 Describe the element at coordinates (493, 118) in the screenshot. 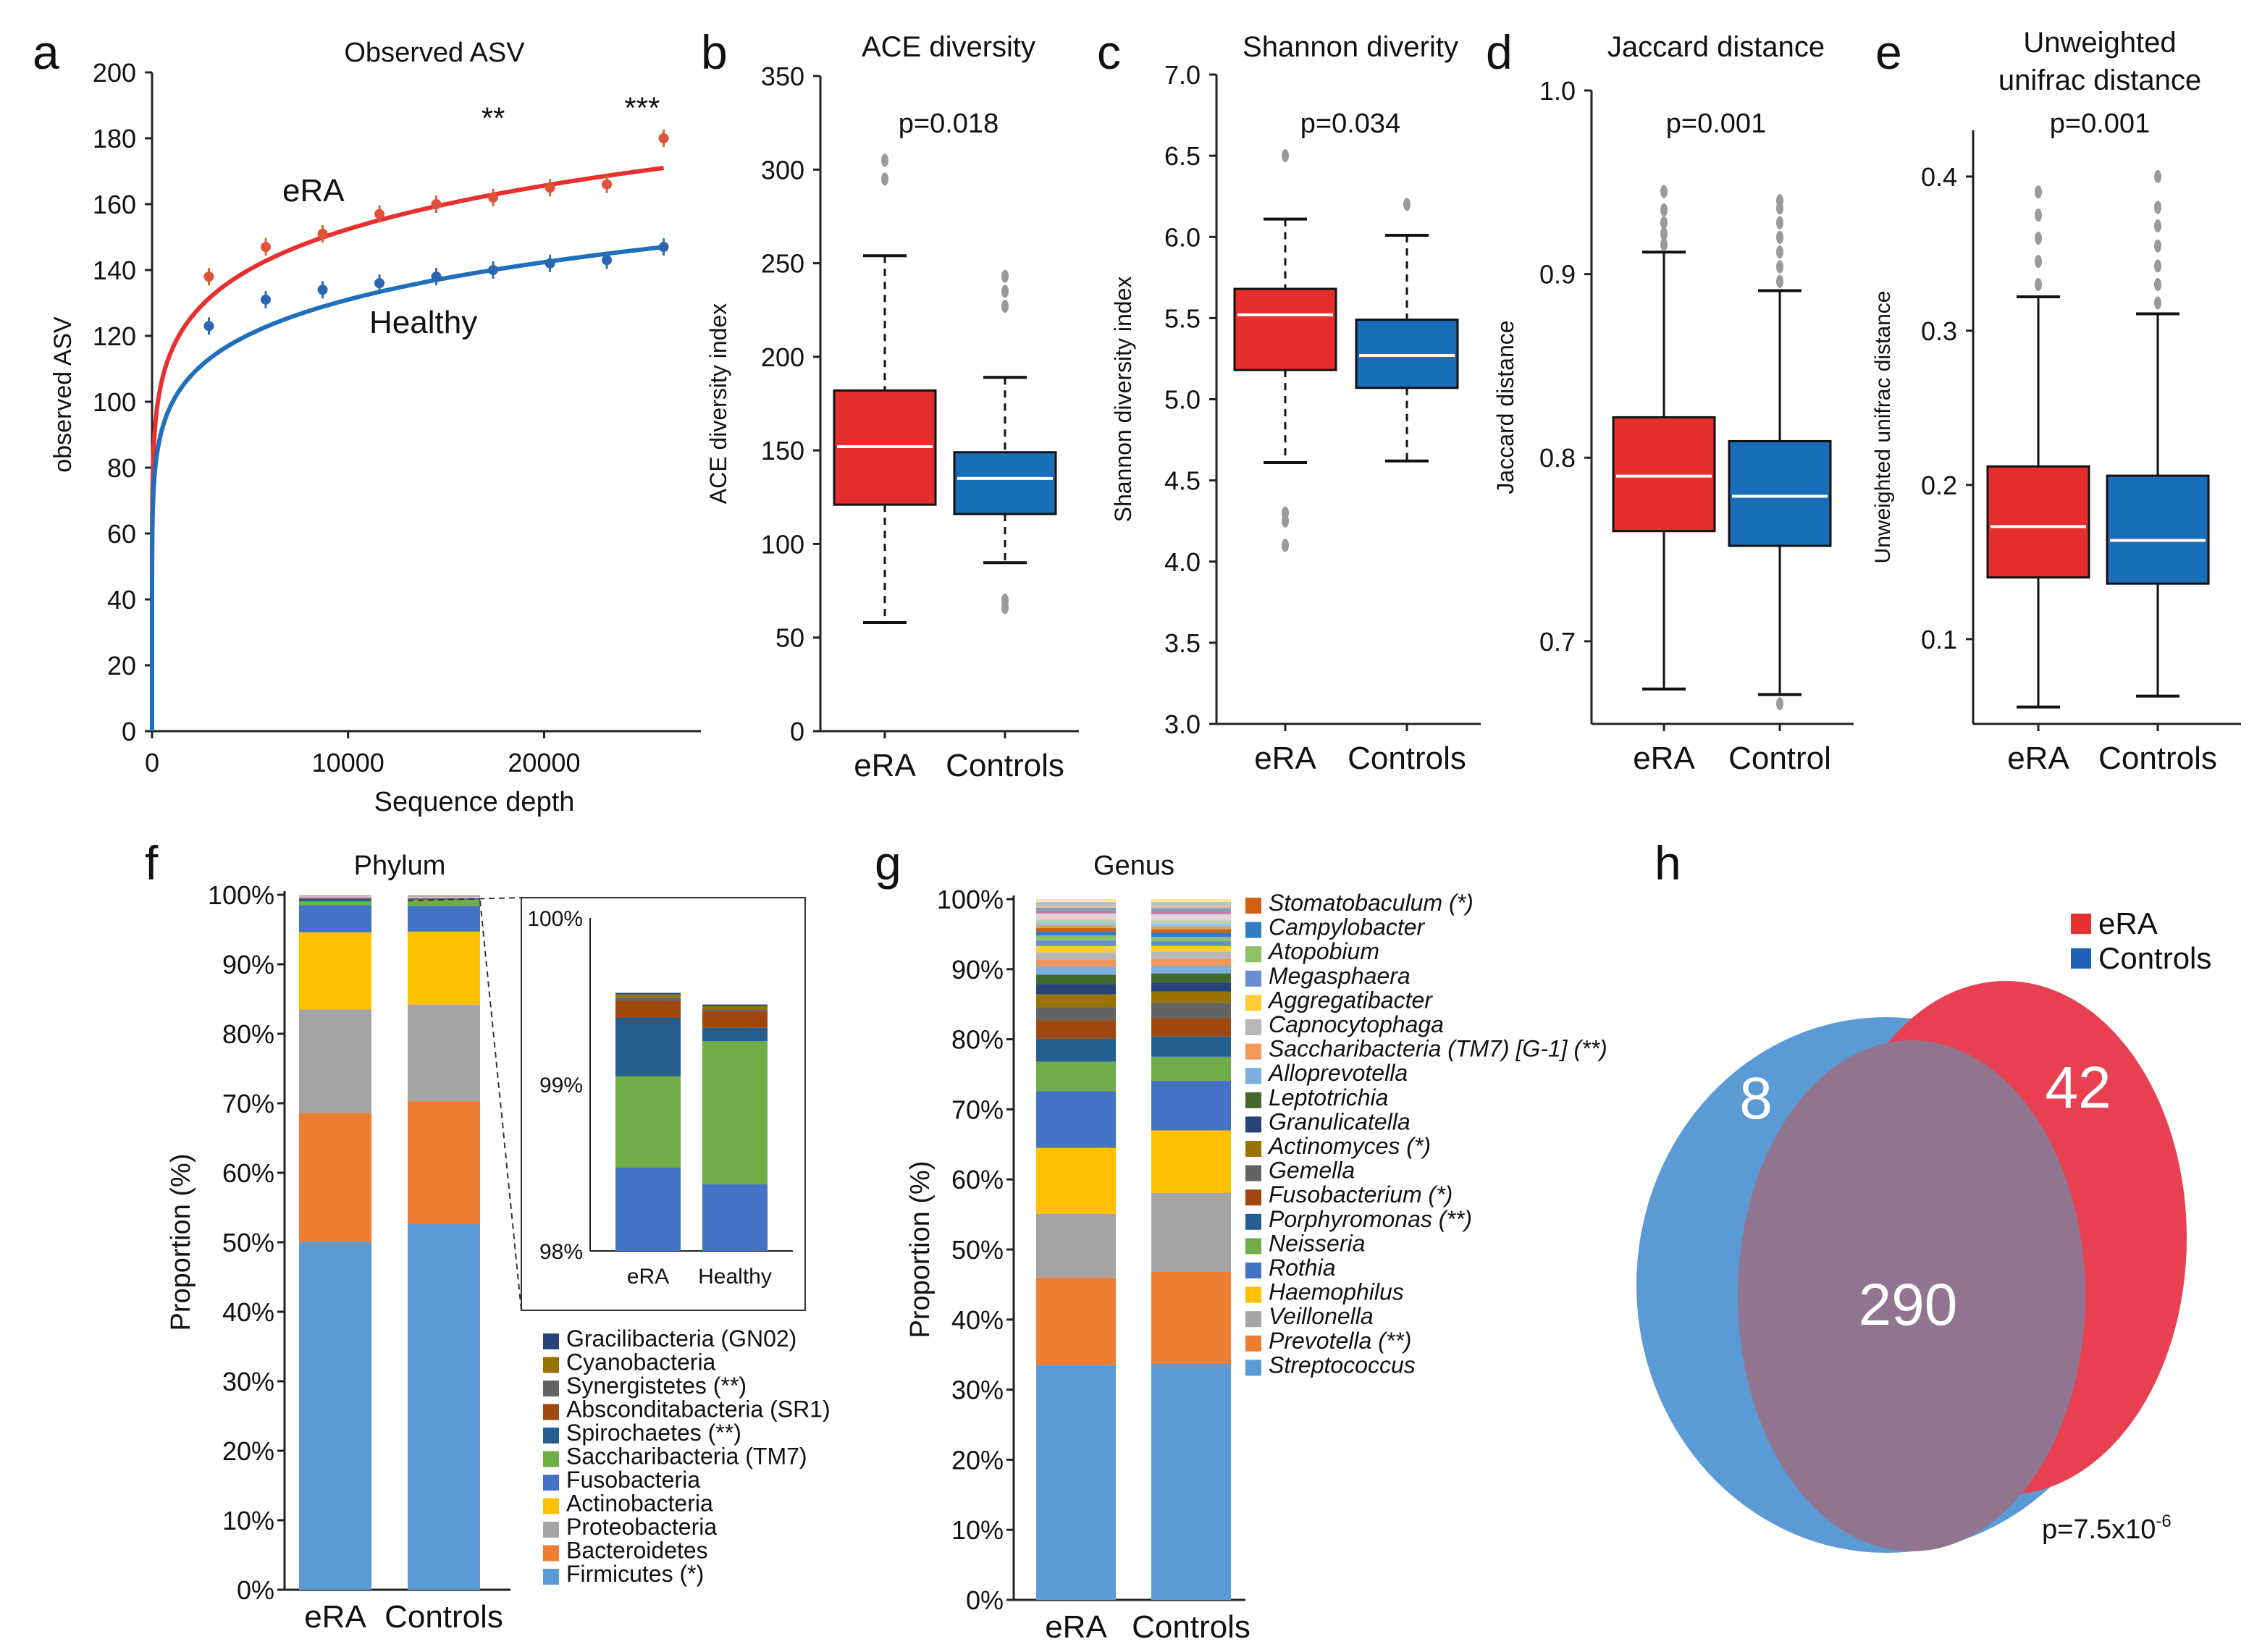

I see `chart-a-significance: **` at that location.